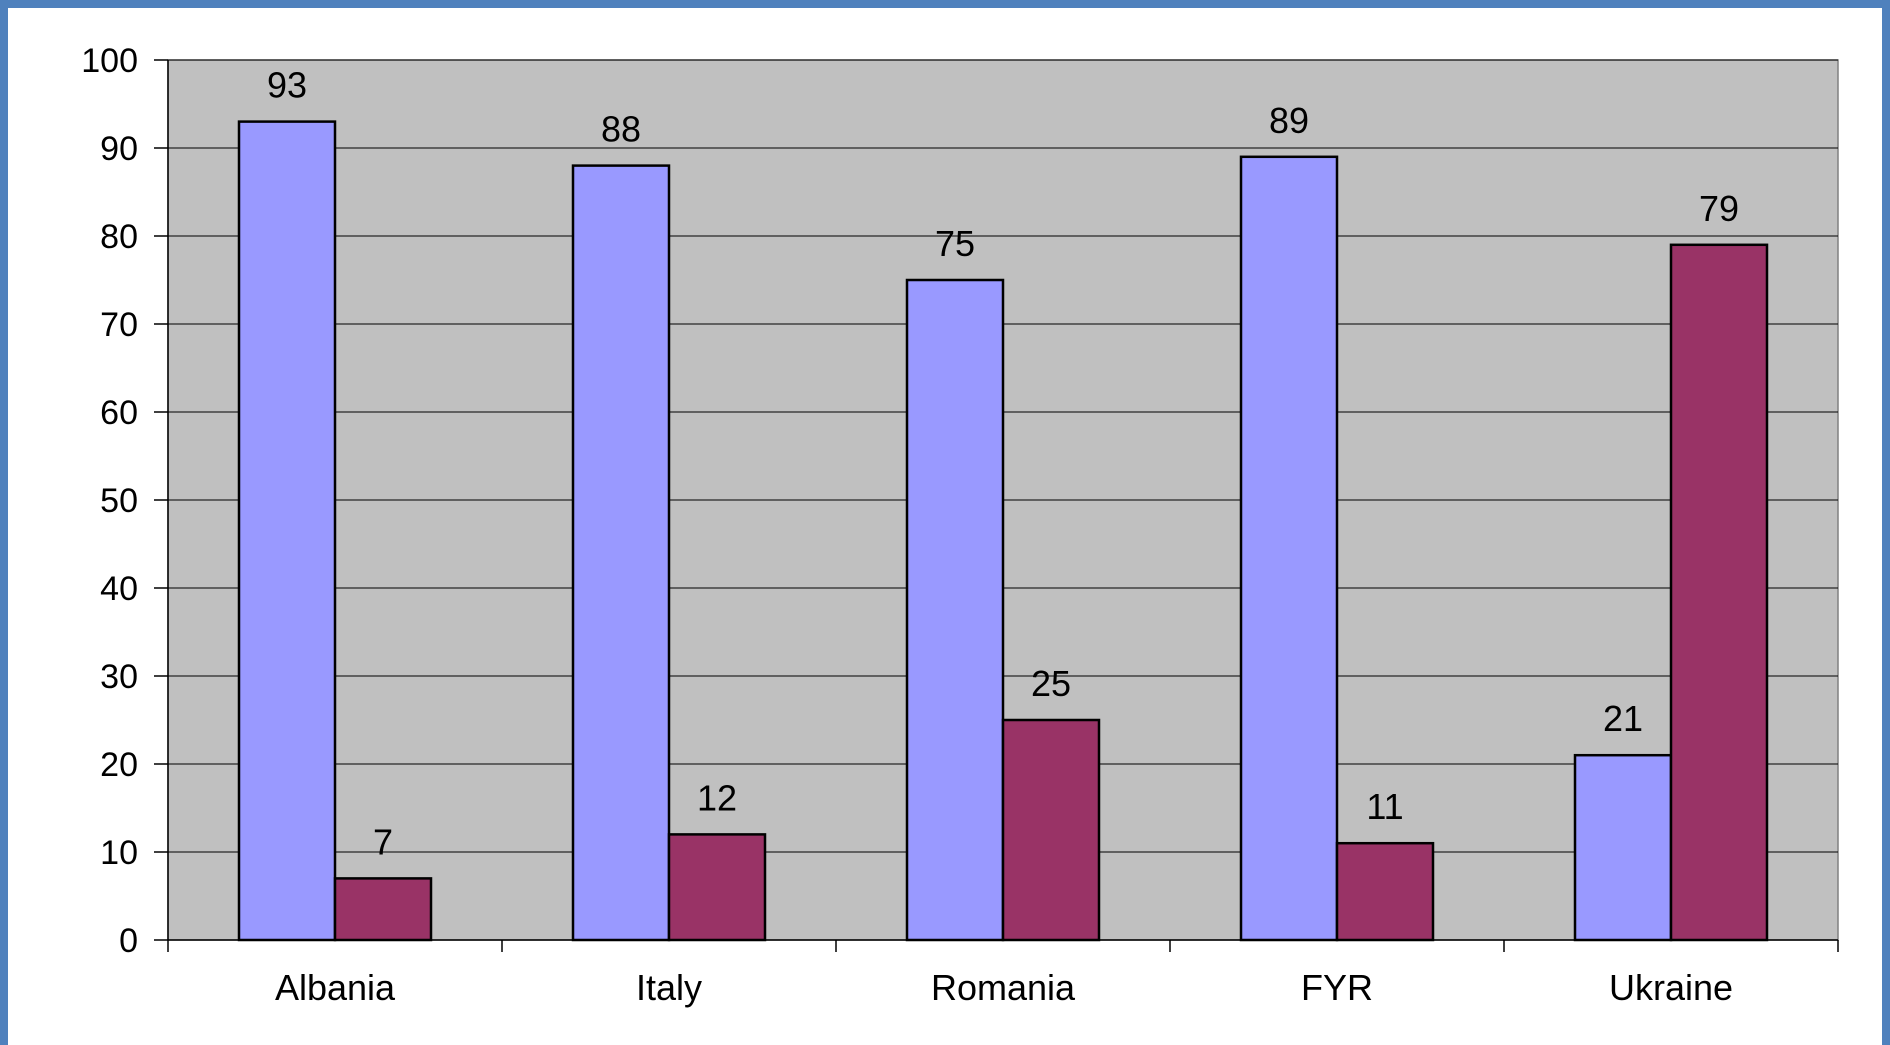 The height and width of the screenshot is (1045, 1890). What do you see at coordinates (1671, 987) in the screenshot?
I see `x-tick-label: Ukraine` at bounding box center [1671, 987].